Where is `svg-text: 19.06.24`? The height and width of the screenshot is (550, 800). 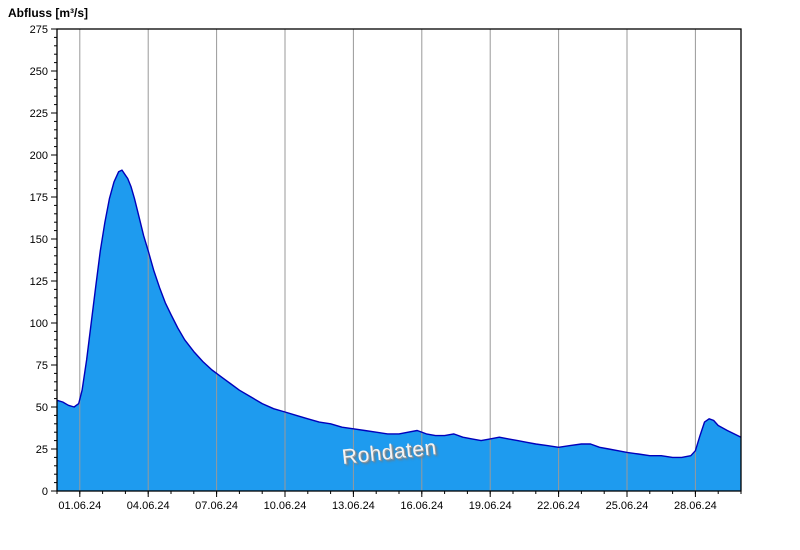 svg-text: 19.06.24 is located at coordinates (490, 506).